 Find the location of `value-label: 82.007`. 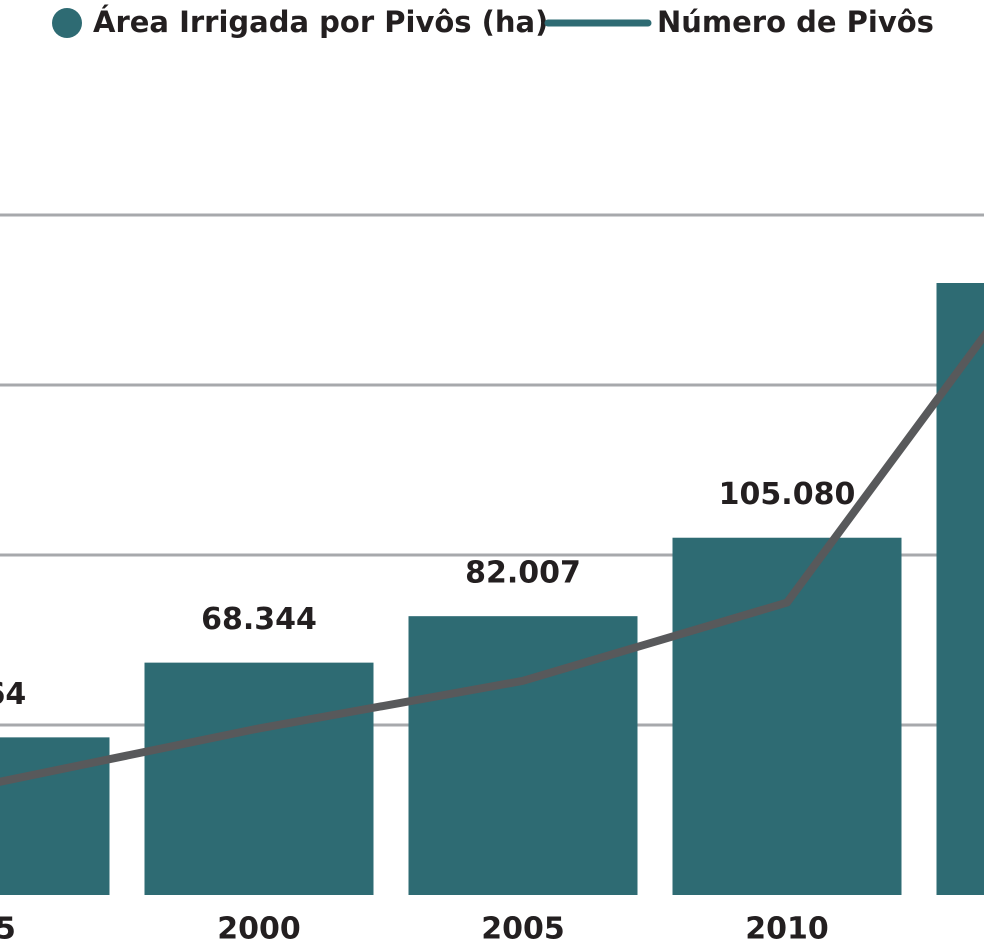

value-label: 82.007 is located at coordinates (523, 573).